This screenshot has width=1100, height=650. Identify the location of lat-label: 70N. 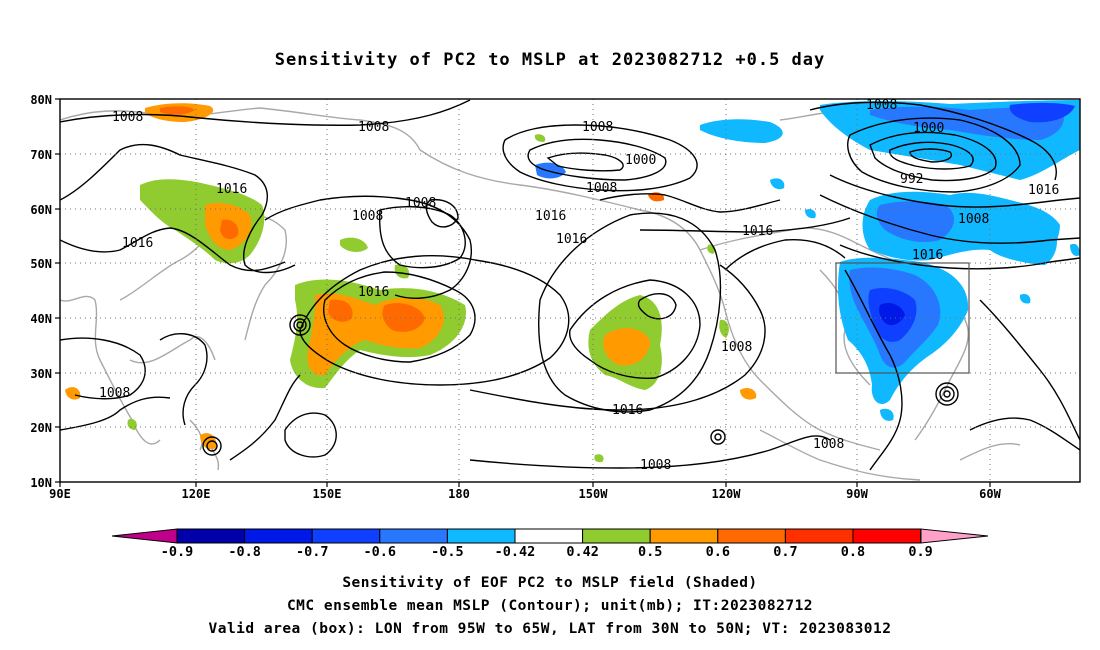
(41, 155).